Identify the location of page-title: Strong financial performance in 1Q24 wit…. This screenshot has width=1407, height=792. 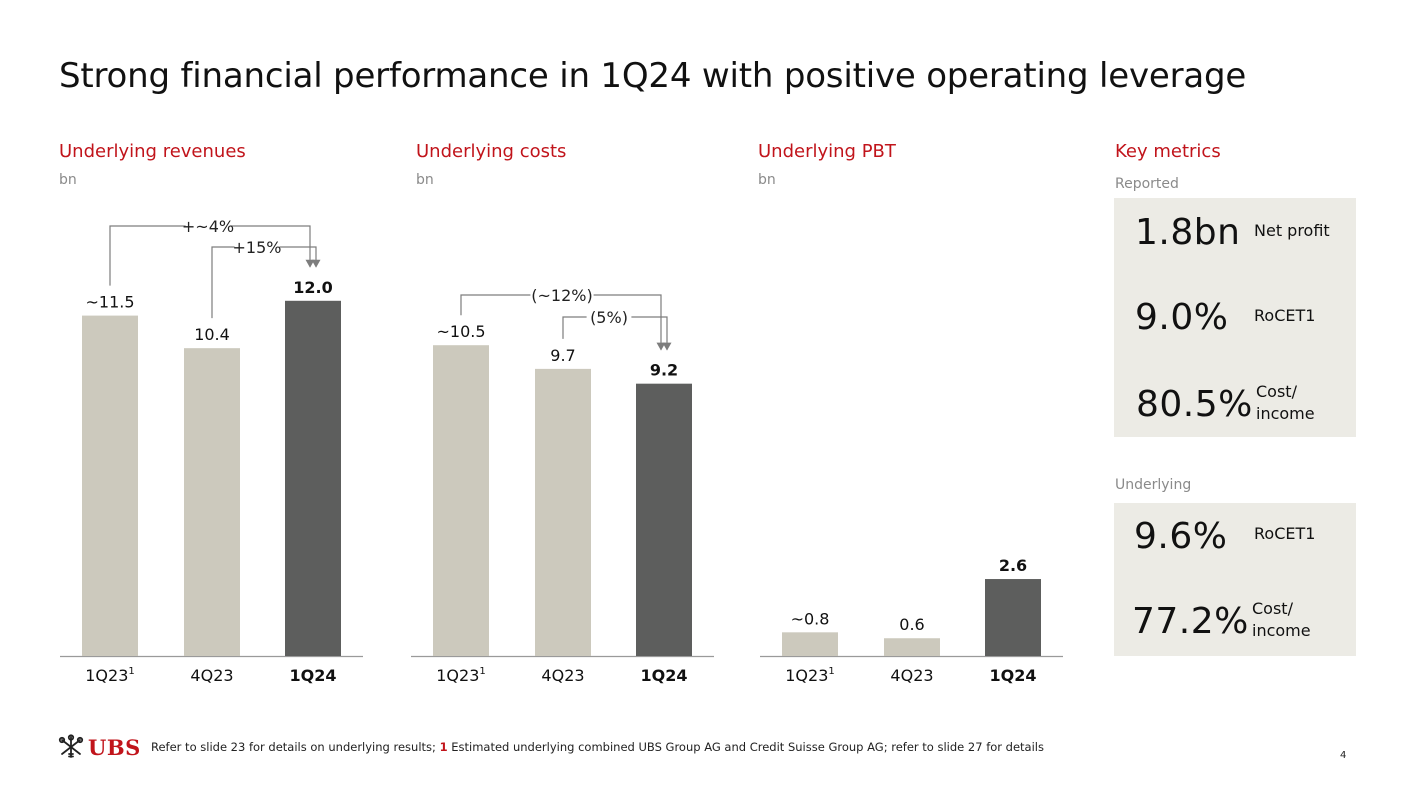
(653, 76).